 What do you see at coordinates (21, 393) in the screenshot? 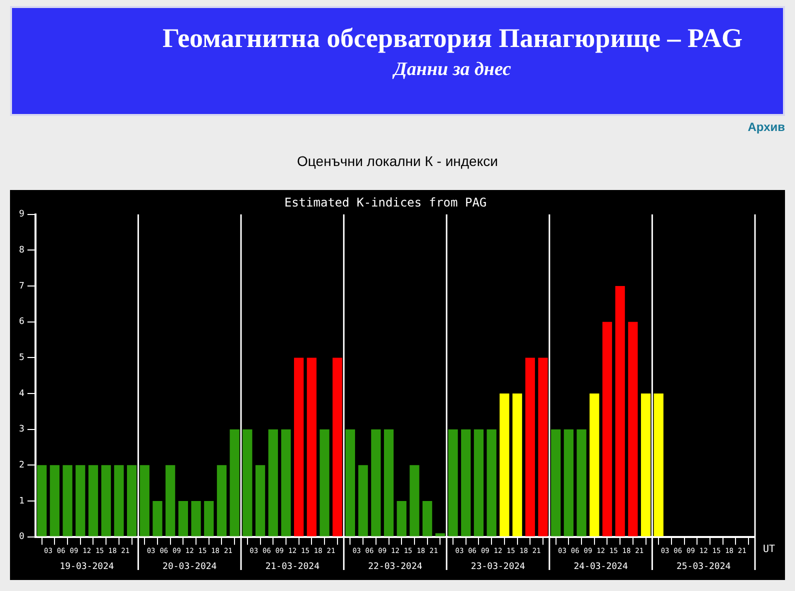
I see `y-tick-label: 4` at bounding box center [21, 393].